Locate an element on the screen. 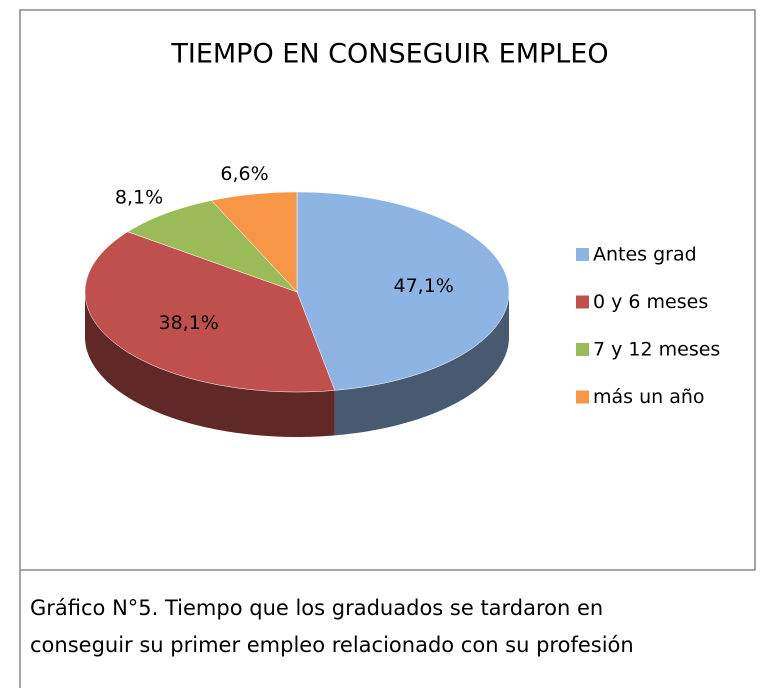 This screenshot has height=690, width=761. legend-label: 0 y 6 meses is located at coordinates (650, 302).